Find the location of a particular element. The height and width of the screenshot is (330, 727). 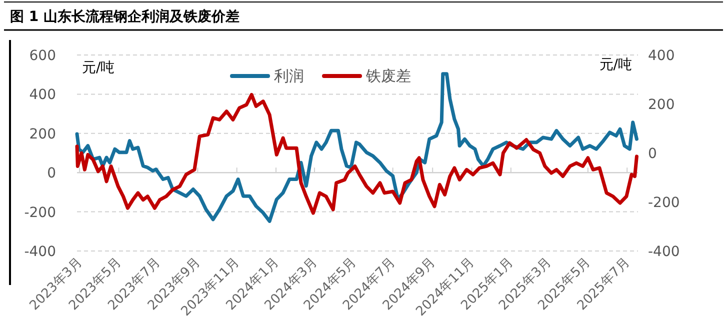

y-tick-label: 600 is located at coordinates (42, 56).